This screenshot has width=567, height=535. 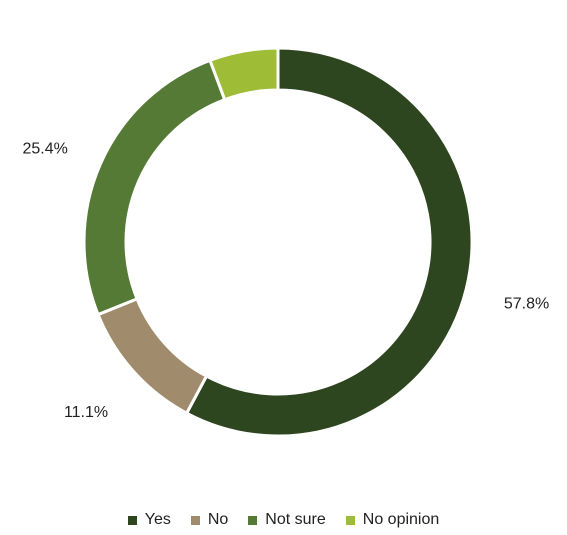 I want to click on slice-no, so click(x=152, y=356).